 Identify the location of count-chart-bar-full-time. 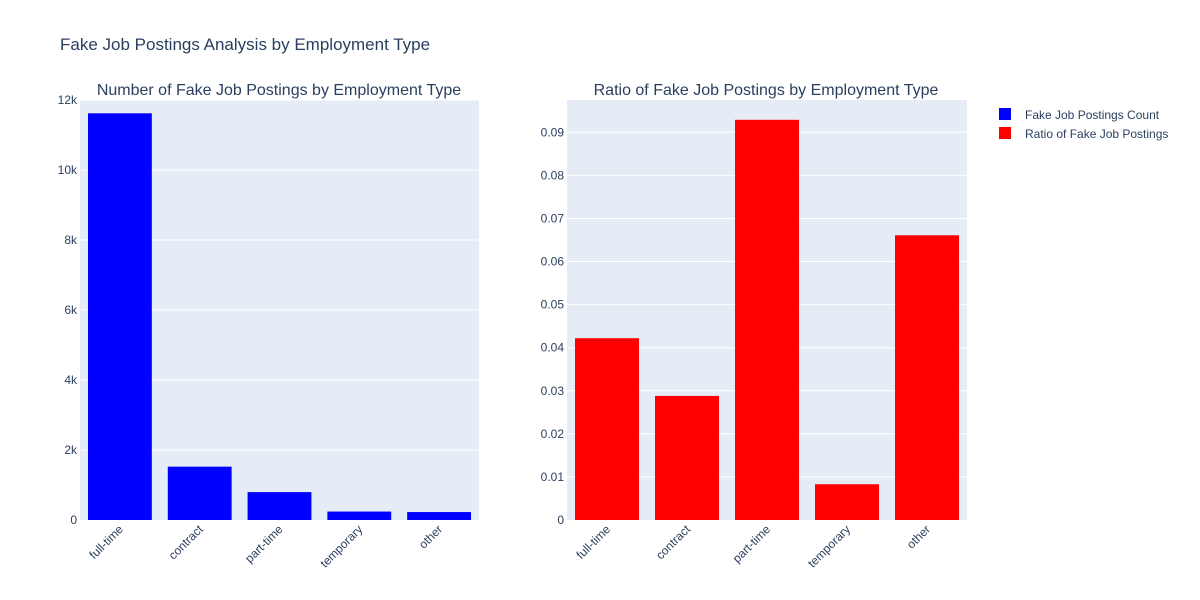
(119, 317).